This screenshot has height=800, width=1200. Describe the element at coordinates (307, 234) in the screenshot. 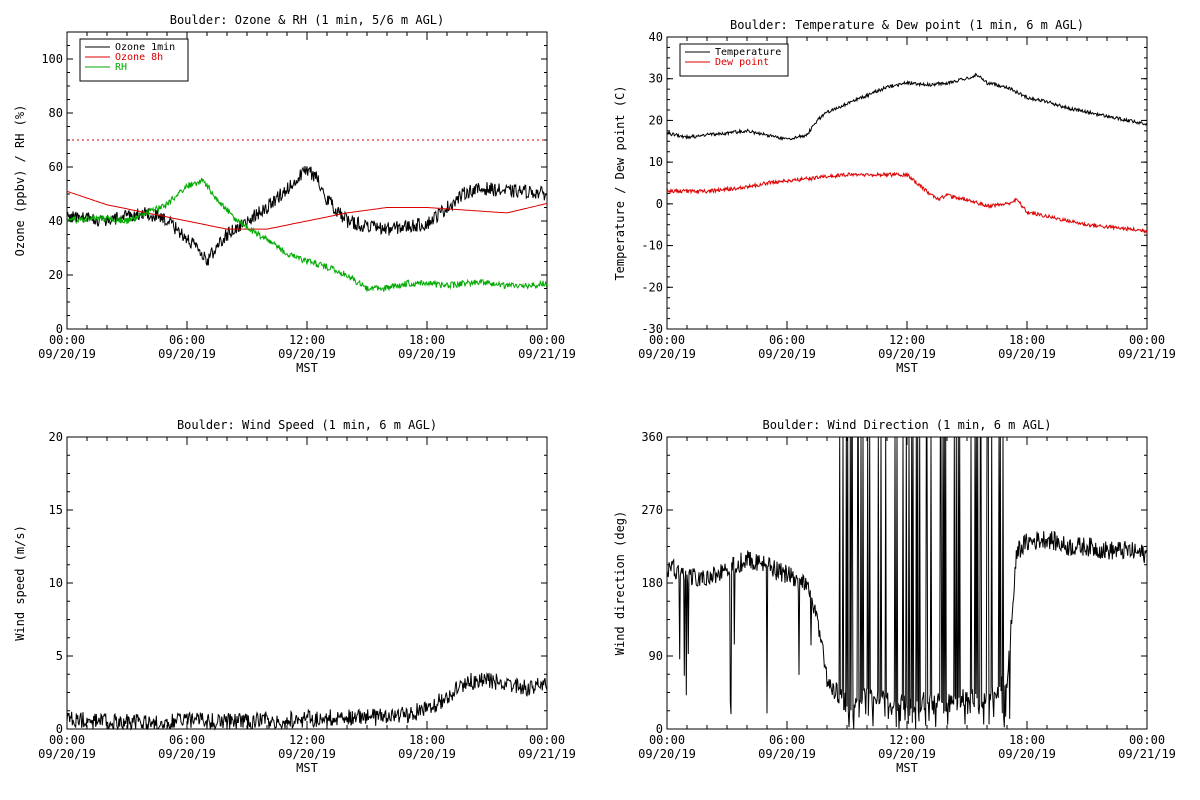

I see `series-line-rh` at that location.